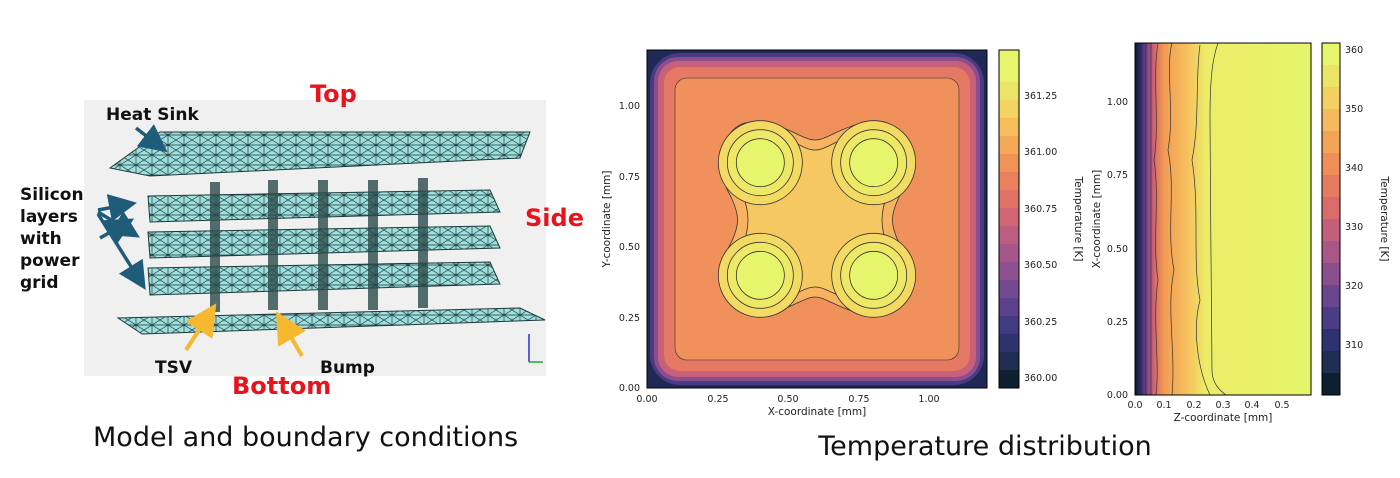 The image size is (1400, 478). Describe the element at coordinates (1354, 168) in the screenshot. I see `xz-colorbar-tick-label: 340` at that location.